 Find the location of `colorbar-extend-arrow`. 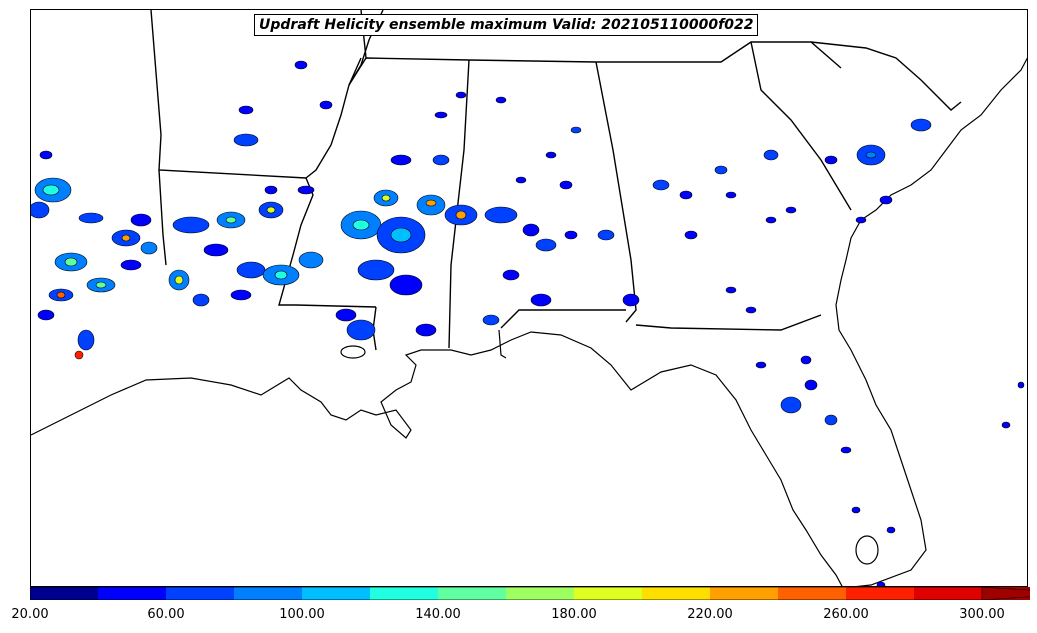

colorbar-extend-arrow is located at coordinates (1005, 593).